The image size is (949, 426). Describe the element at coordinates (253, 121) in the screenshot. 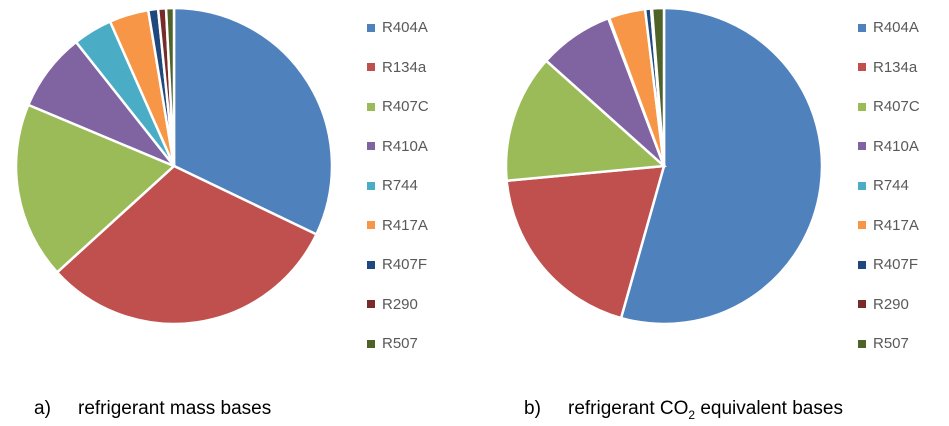

I see `pie-slice-r404a` at that location.